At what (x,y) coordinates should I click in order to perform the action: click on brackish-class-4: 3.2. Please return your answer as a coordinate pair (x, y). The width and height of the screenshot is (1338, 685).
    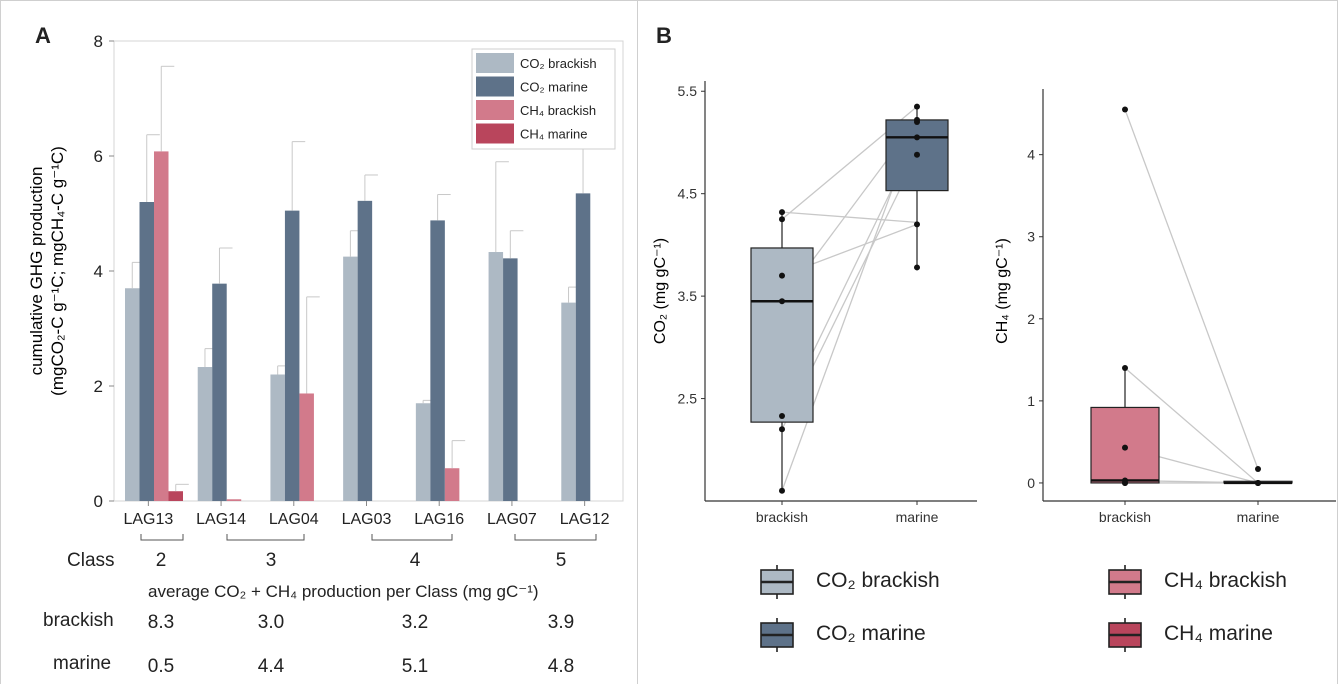
    Looking at the image, I should click on (415, 622).